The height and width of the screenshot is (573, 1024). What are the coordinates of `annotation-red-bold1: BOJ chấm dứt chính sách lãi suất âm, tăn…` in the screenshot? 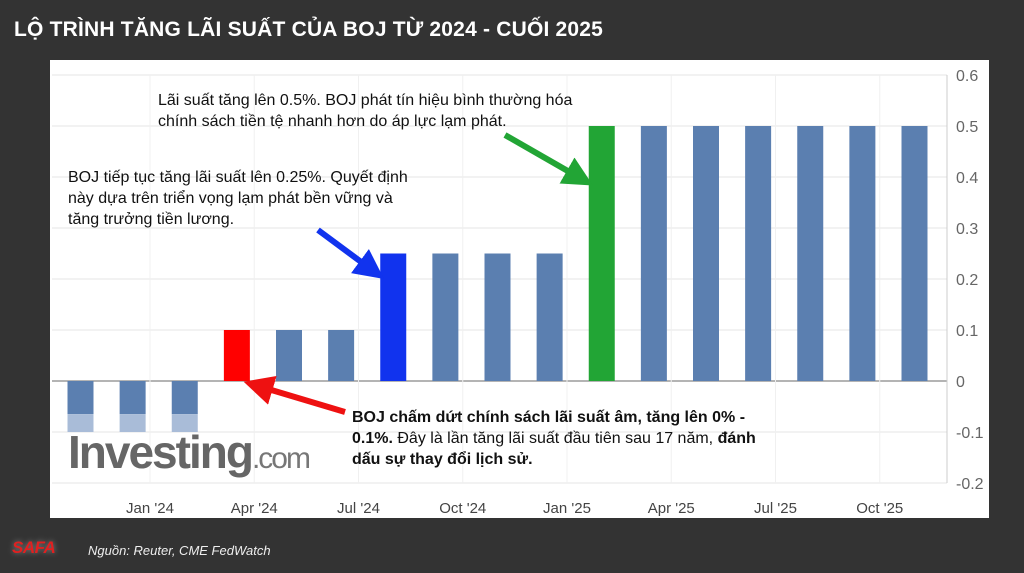 It's located at (549, 428).